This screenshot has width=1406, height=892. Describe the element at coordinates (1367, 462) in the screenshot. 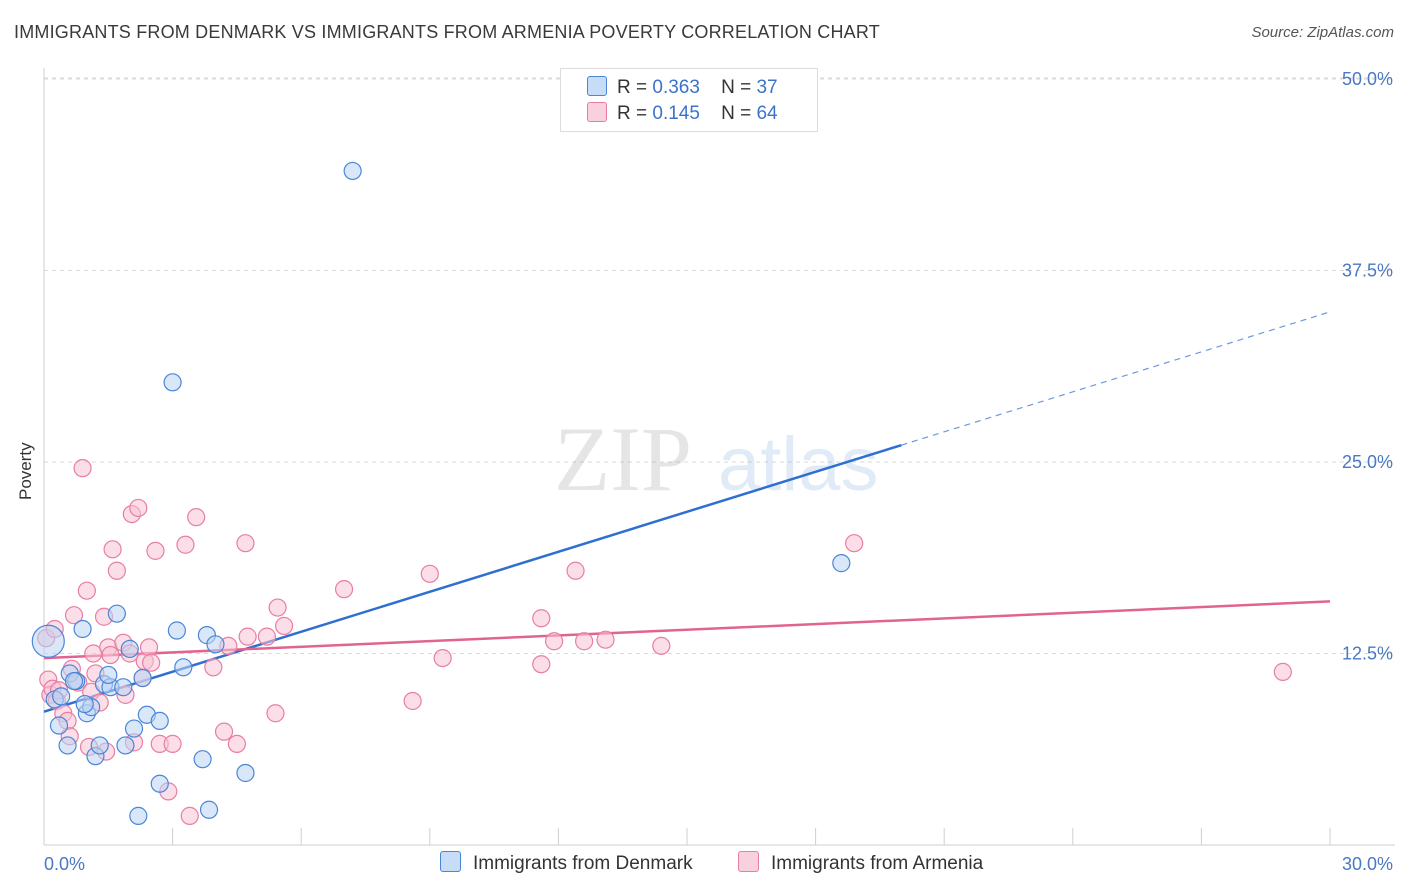

I see `y-tick-label: 25.0%` at that location.